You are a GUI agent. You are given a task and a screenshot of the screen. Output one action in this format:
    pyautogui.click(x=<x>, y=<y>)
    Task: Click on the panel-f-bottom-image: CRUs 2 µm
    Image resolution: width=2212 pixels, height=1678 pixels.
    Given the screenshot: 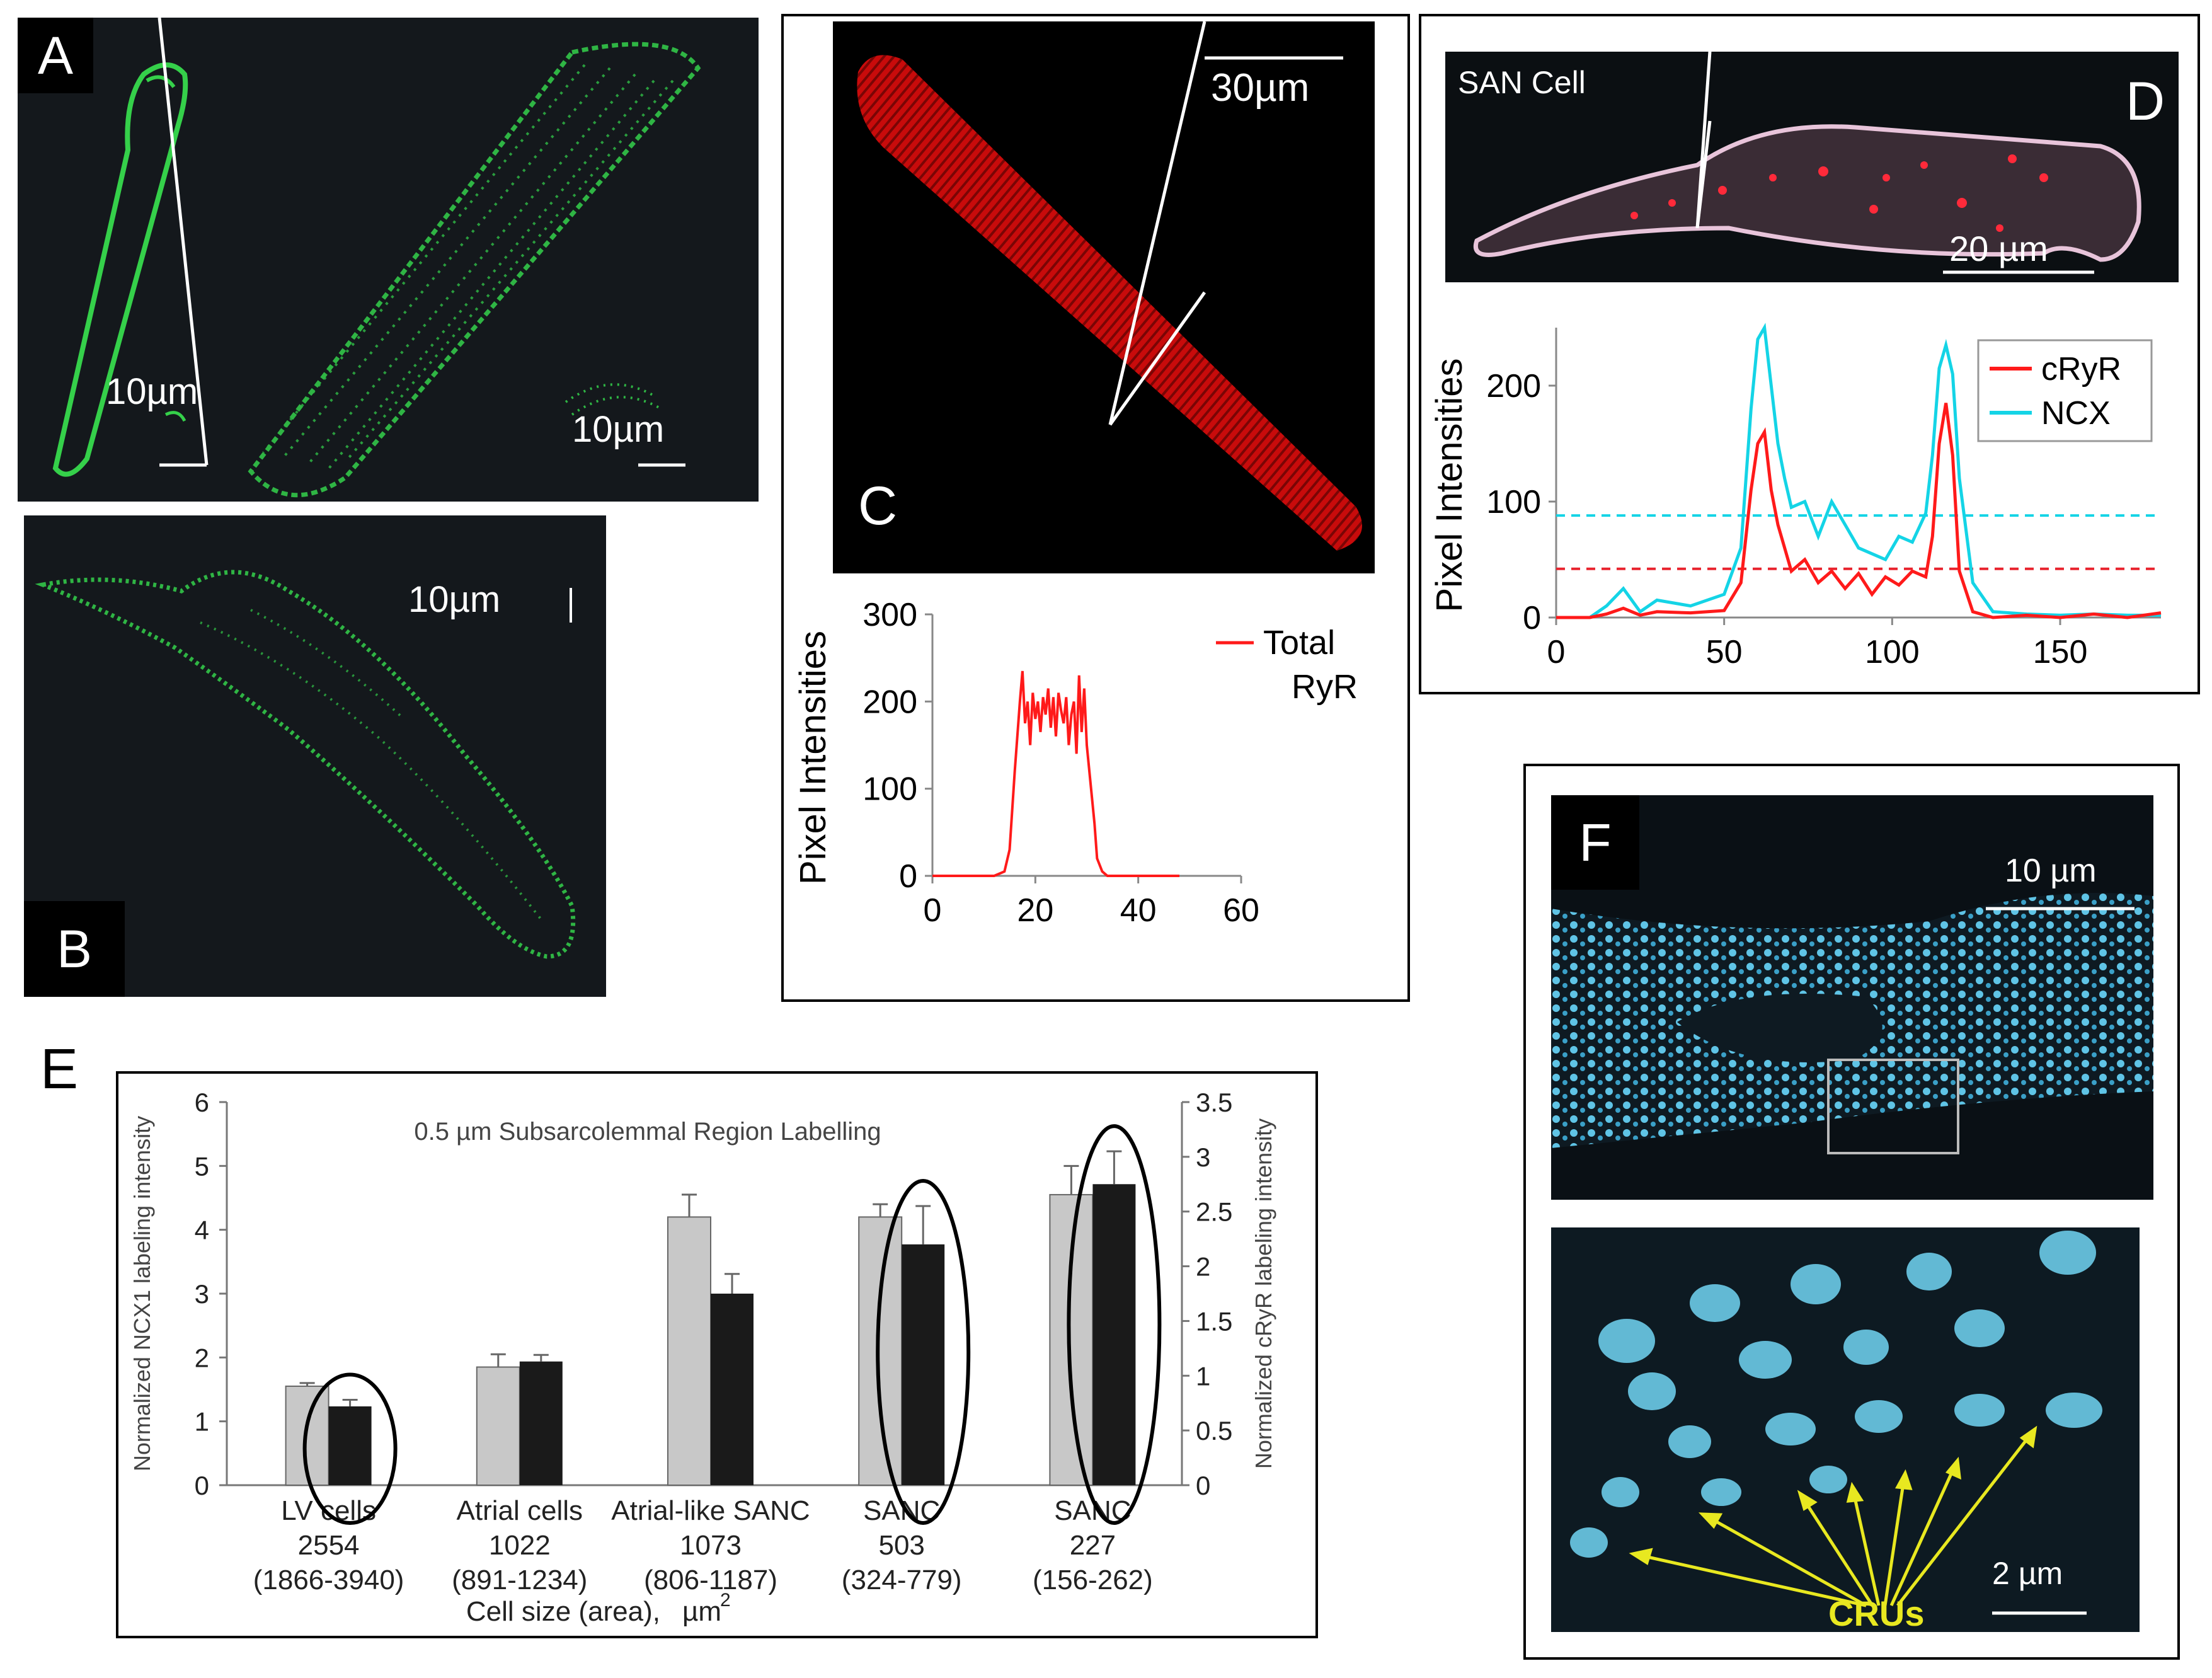 What is the action you would take?
    pyautogui.click(x=1845, y=1430)
    